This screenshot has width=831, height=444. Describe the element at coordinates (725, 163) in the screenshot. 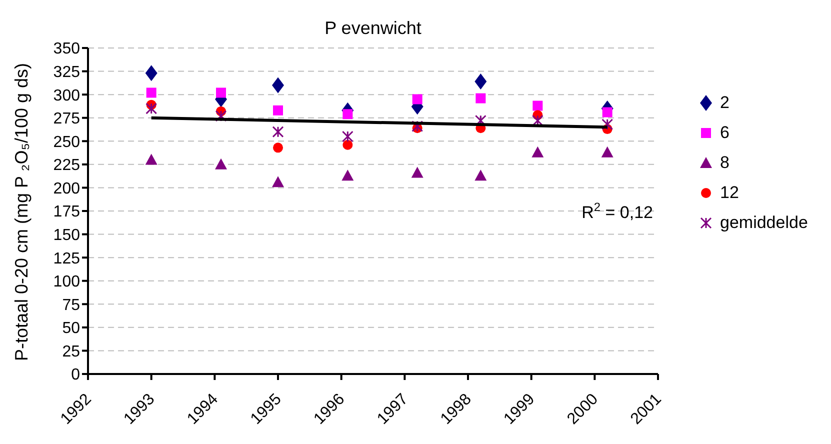

I see `legend-label: 8` at that location.